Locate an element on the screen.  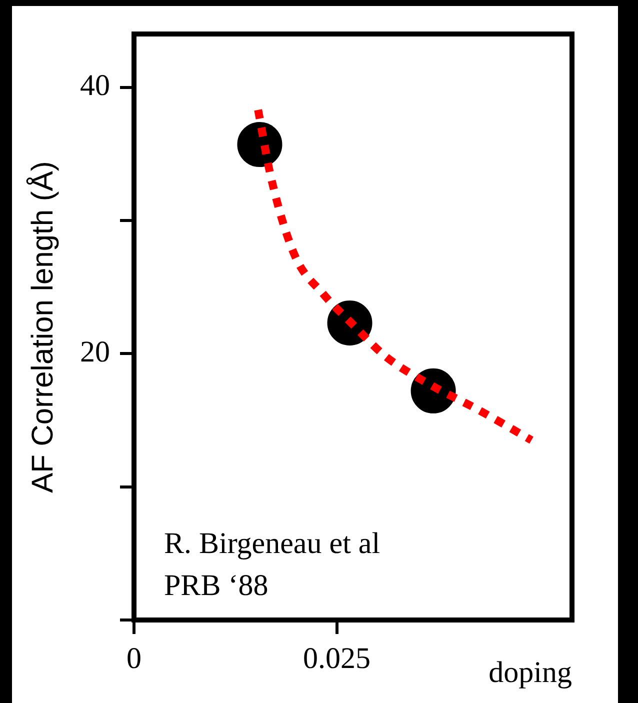
annotation: R. Birgeneau et al PRB ‘88 is located at coordinates (272, 564).